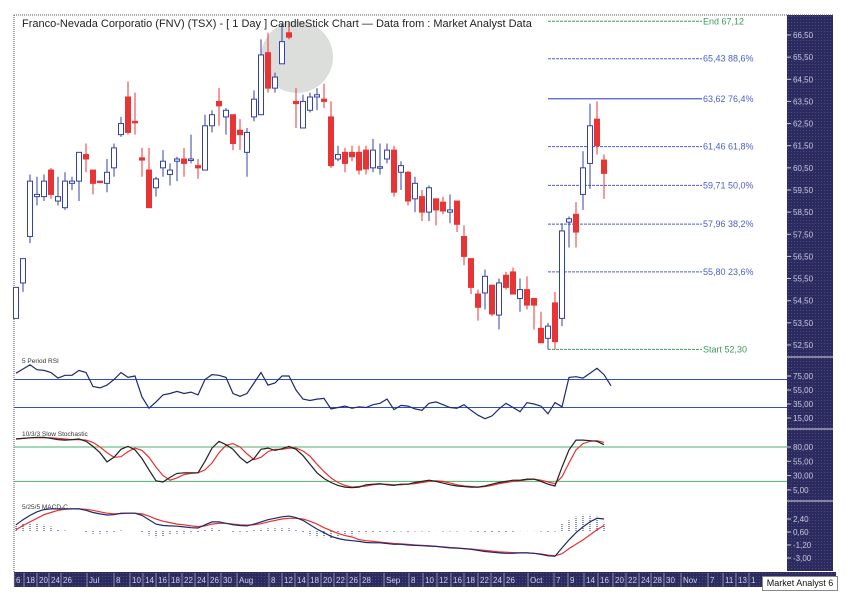 Image resolution: width=848 pixels, height=601 pixels. I want to click on price-axis-label: 61,50, so click(803, 146).